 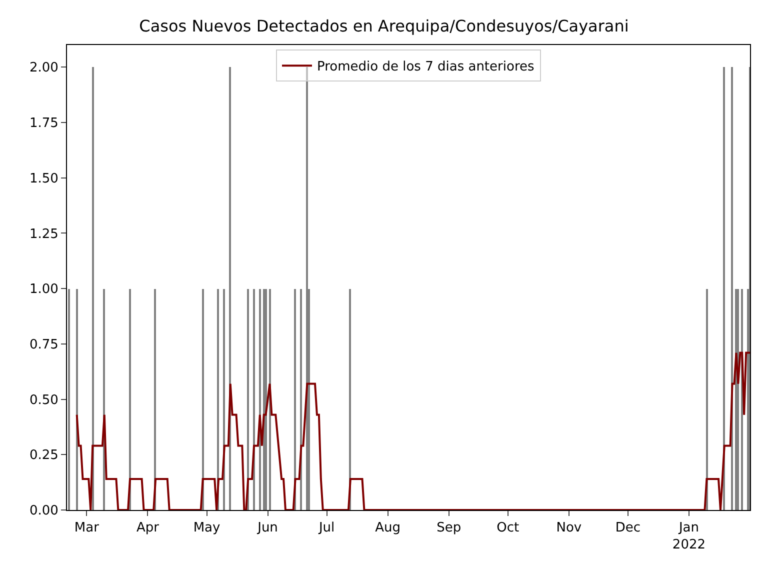 I want to click on chart-title: Casos Nuevos Detectados en Arequipa/Condesuyos/Cayarani, so click(x=384, y=26).